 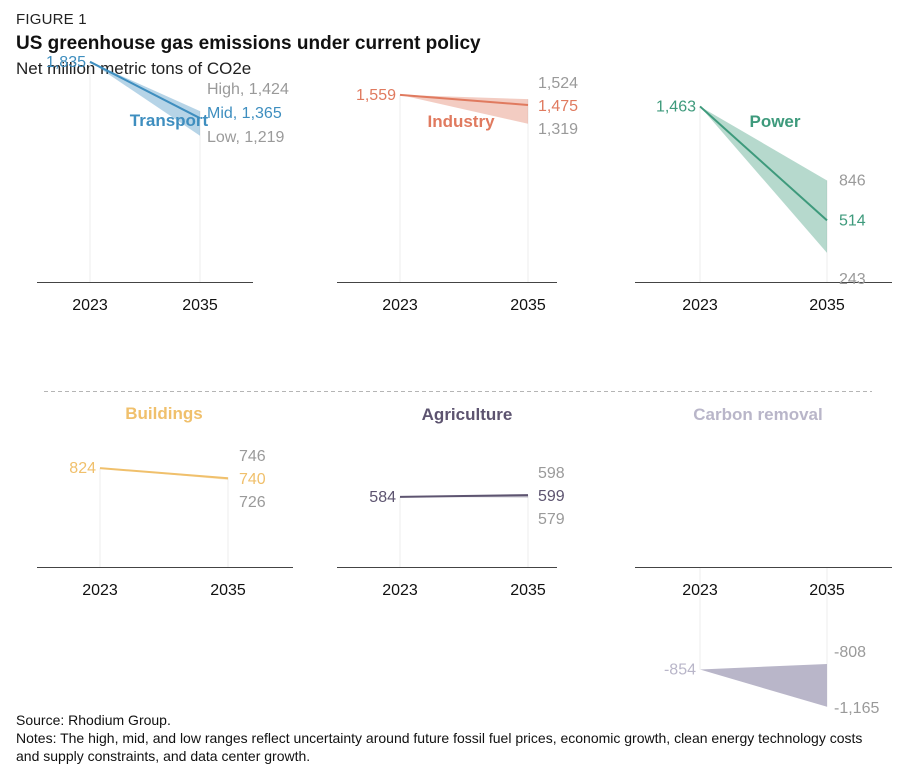 What do you see at coordinates (51, 19) in the screenshot?
I see `figure-label: FIGURE 1` at bounding box center [51, 19].